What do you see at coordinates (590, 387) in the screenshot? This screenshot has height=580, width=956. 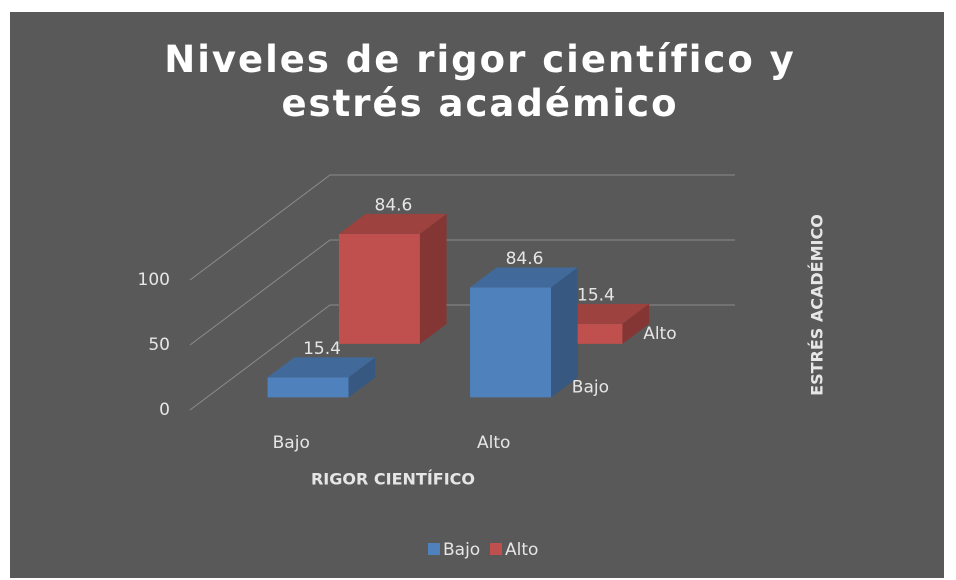 I see `z-tick-label: Bajo` at bounding box center [590, 387].